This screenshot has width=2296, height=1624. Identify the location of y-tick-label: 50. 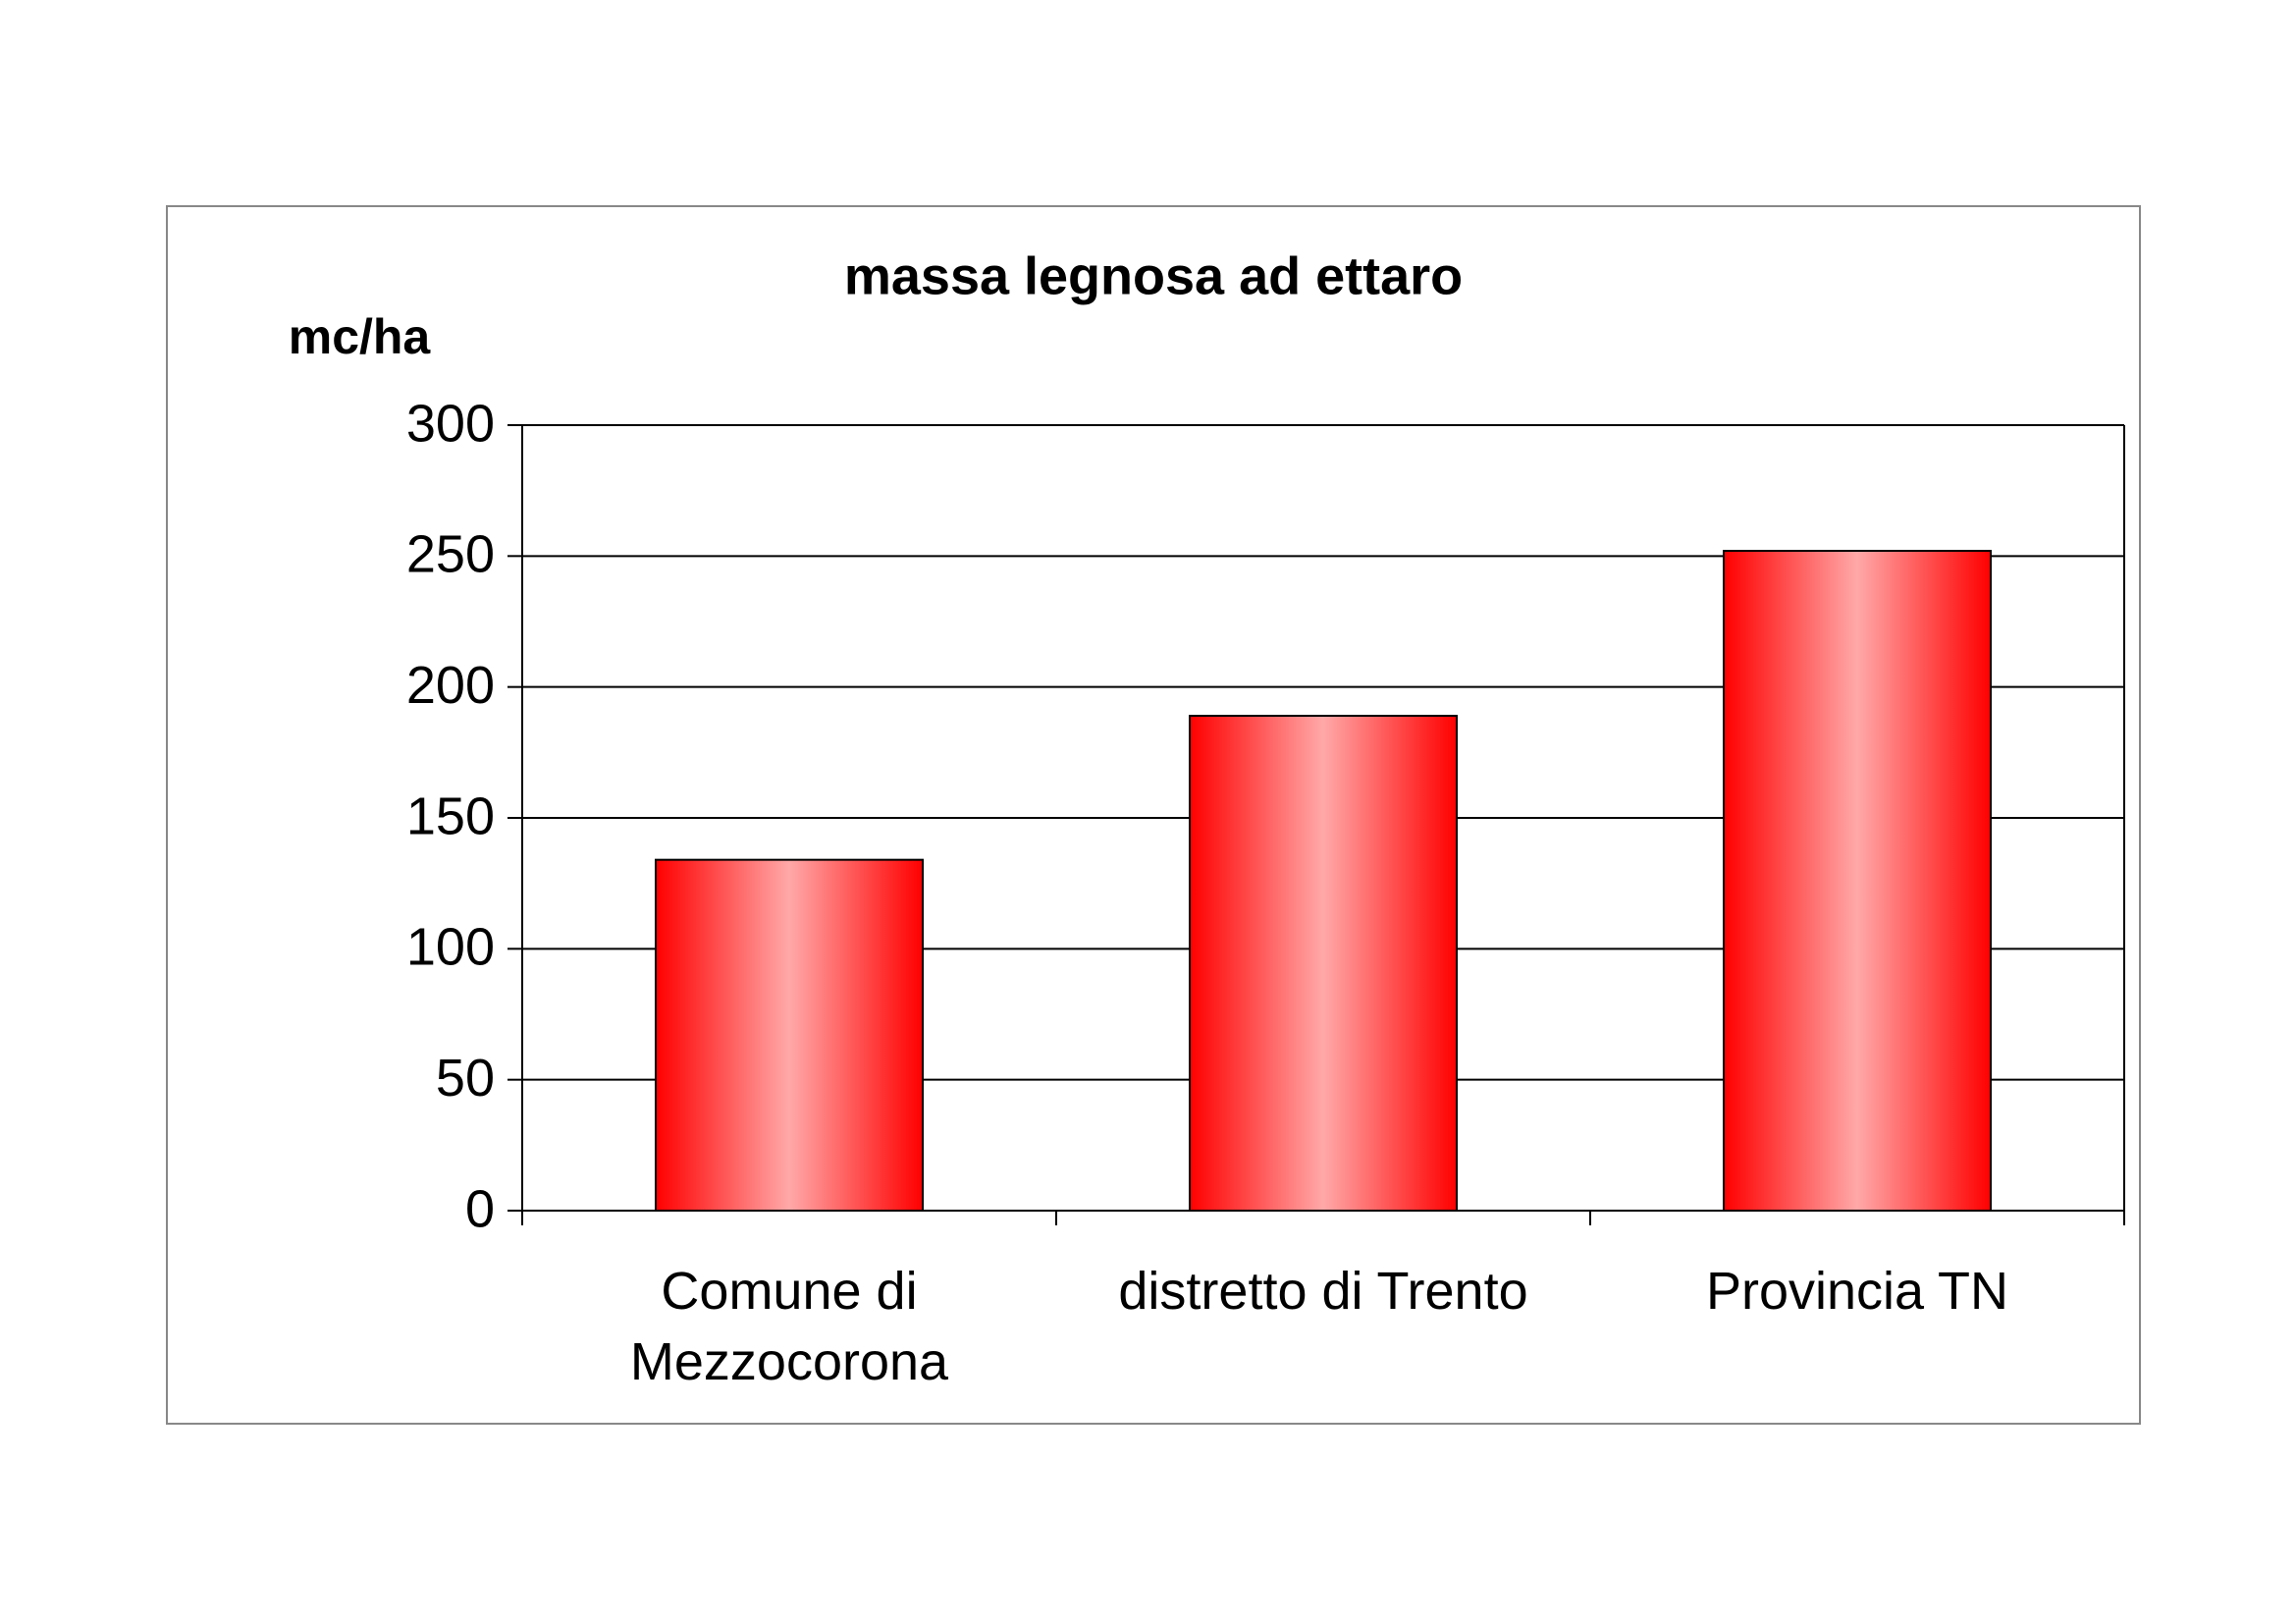
(465, 1078).